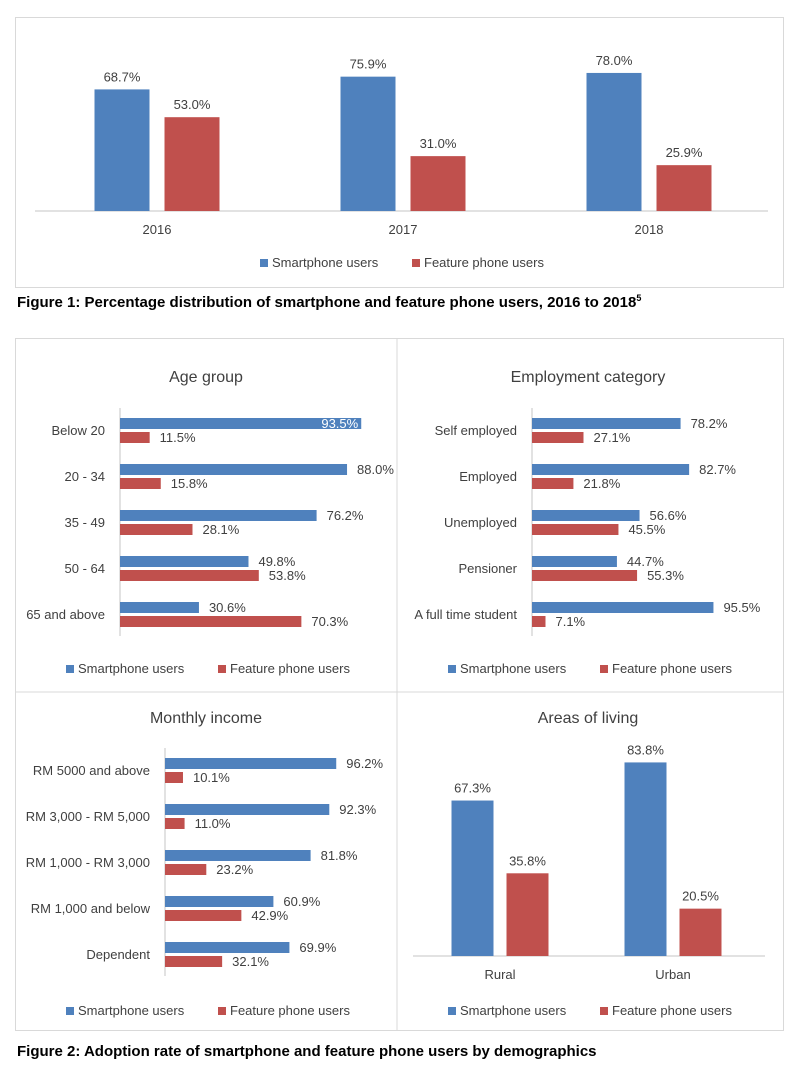  I want to click on fig1-tick-label-1: 2017, so click(403, 229).